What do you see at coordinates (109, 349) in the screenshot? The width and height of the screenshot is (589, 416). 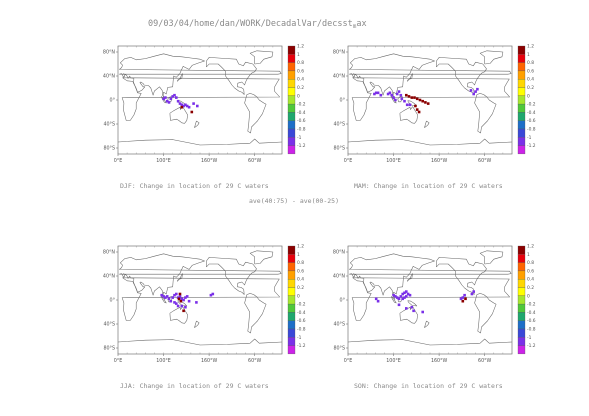 I see `lat-tick-label: 80°S` at bounding box center [109, 349].